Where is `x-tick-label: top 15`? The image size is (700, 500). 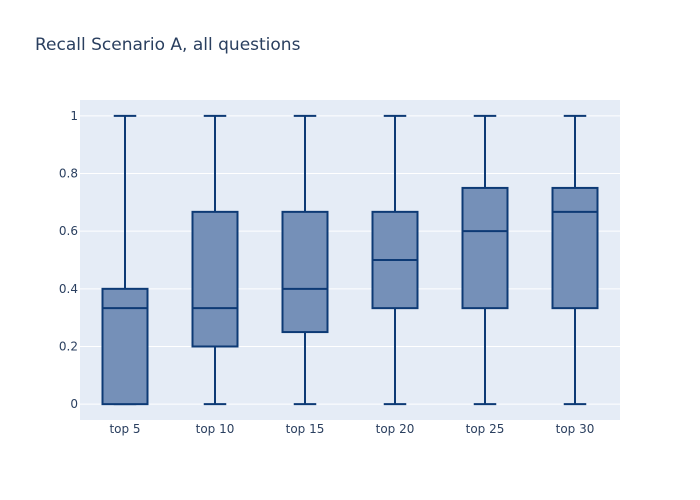 x-tick-label: top 15 is located at coordinates (305, 429).